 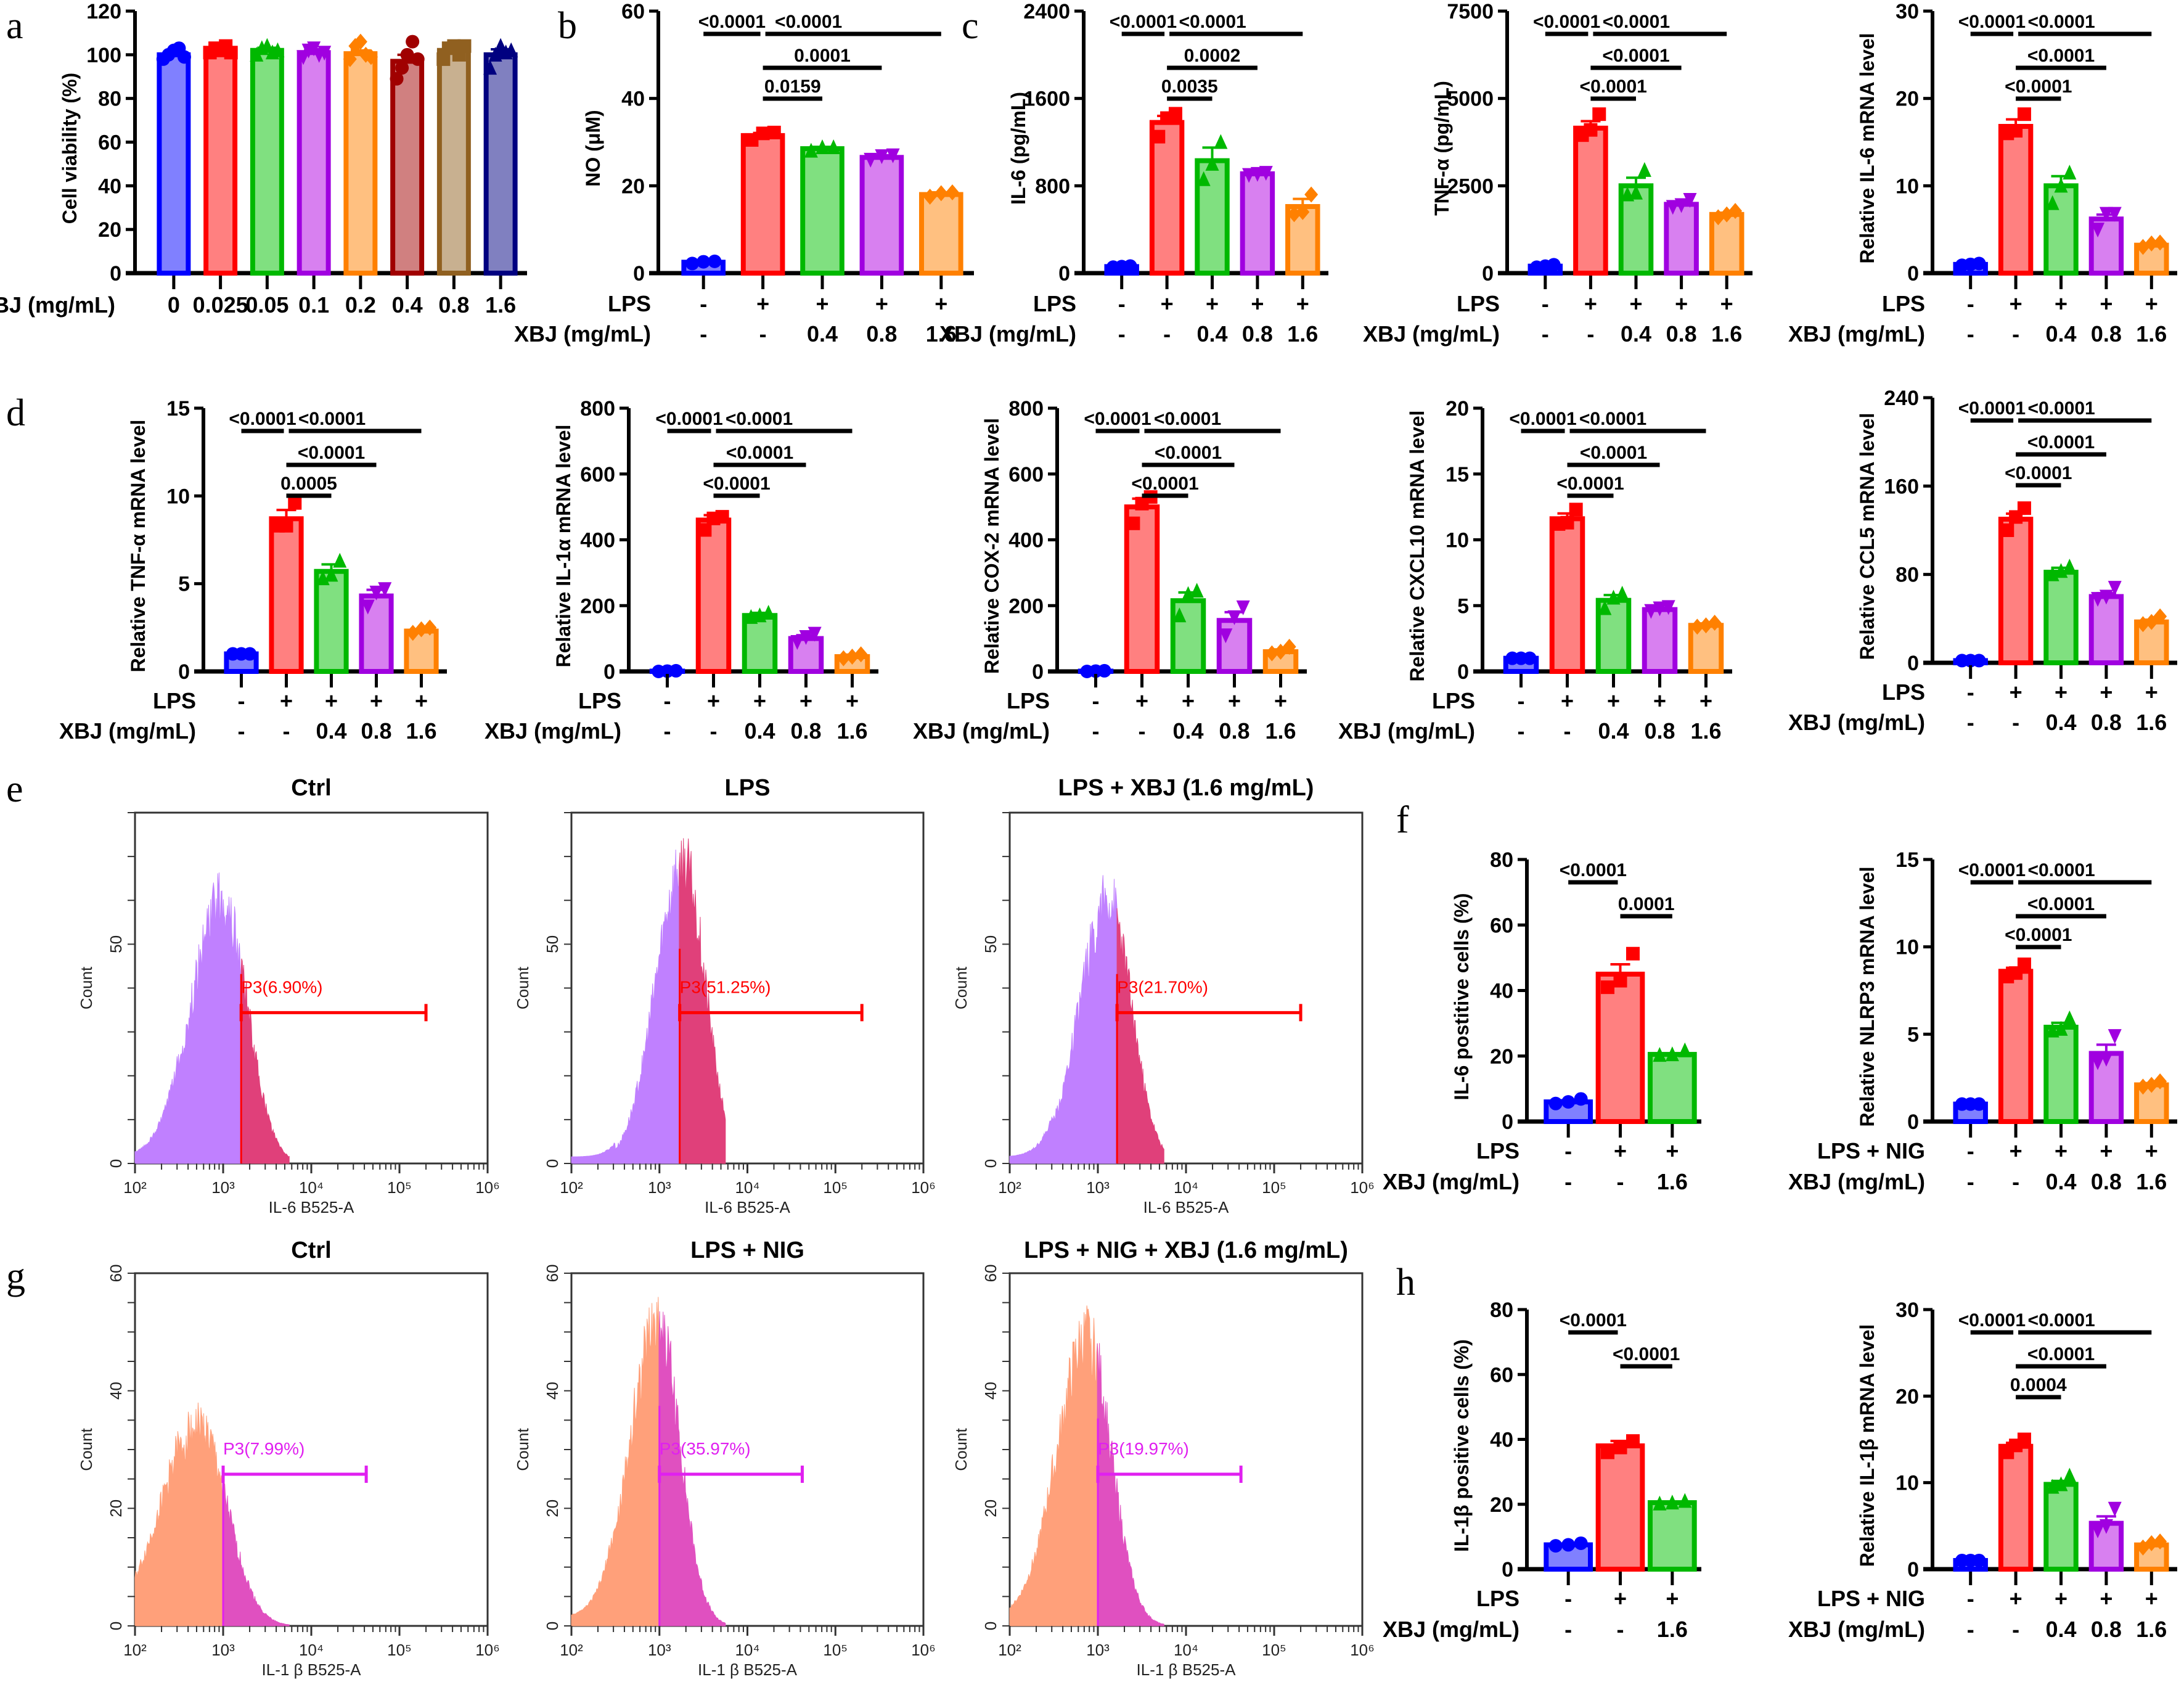 I want to click on row-value: 0.025, so click(x=220, y=305).